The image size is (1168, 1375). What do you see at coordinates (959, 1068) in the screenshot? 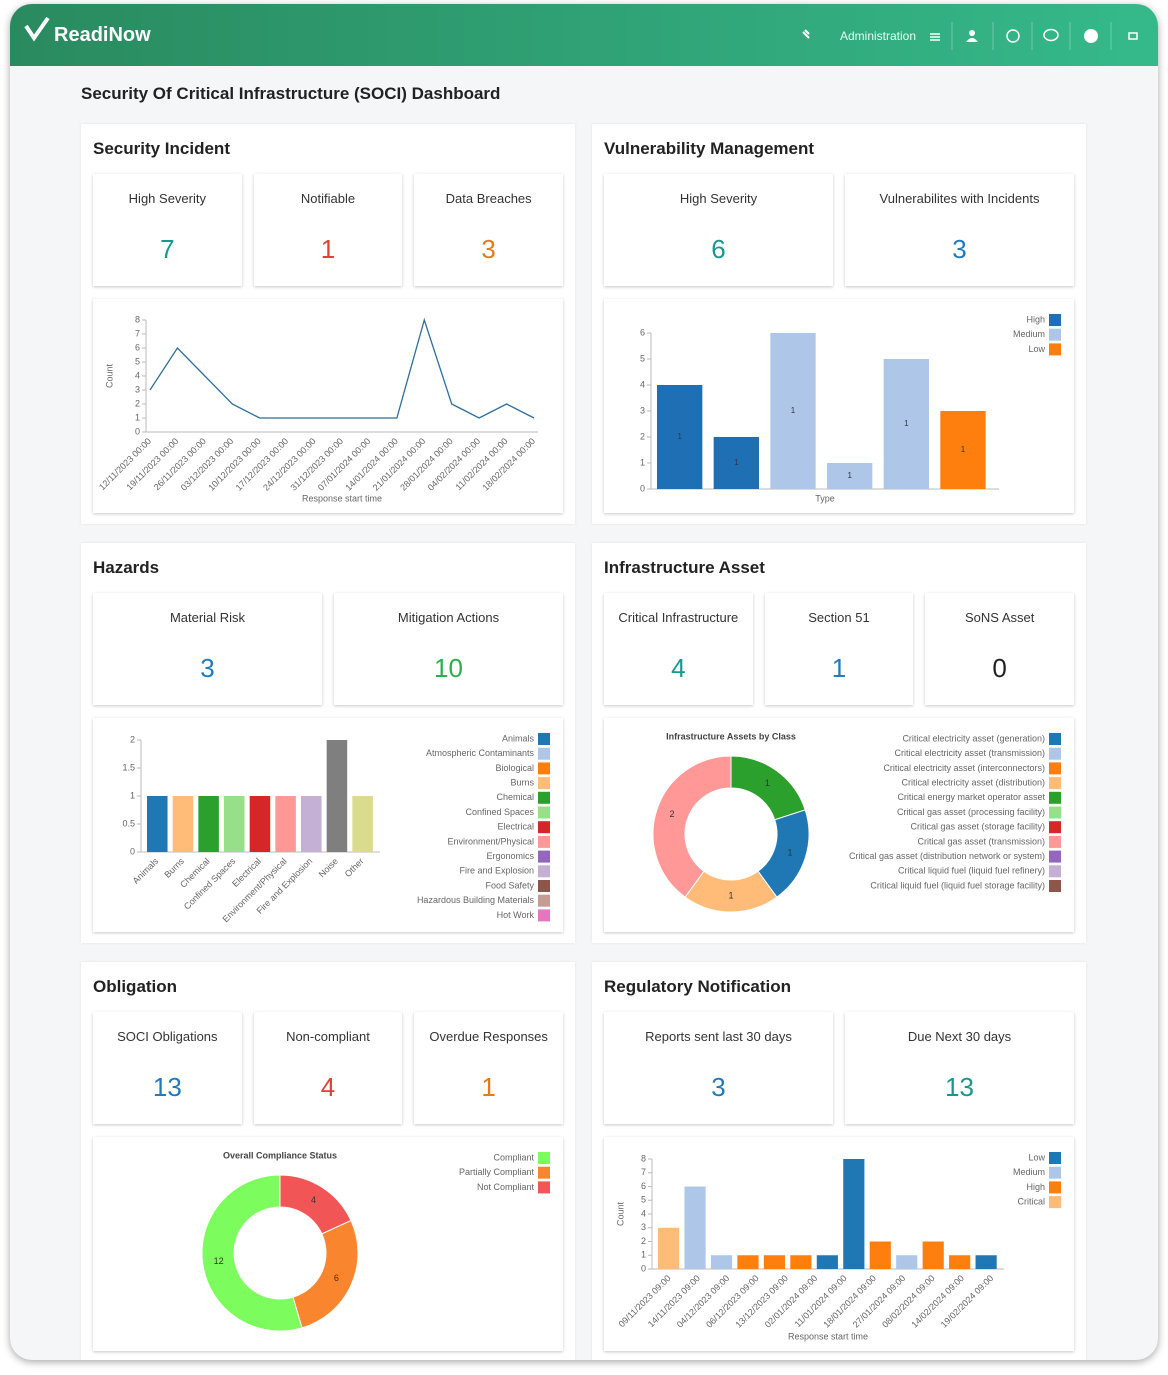
I see `kpi-card: Due Next 30 days 13` at bounding box center [959, 1068].